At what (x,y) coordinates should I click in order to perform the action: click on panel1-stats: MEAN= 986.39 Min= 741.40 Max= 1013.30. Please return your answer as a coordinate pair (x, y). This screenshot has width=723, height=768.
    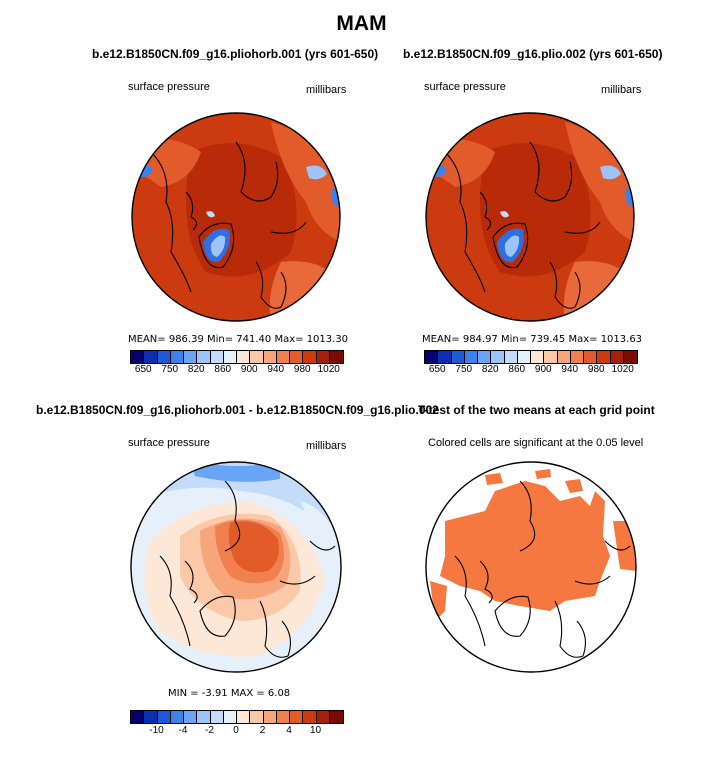
    Looking at the image, I should click on (238, 339).